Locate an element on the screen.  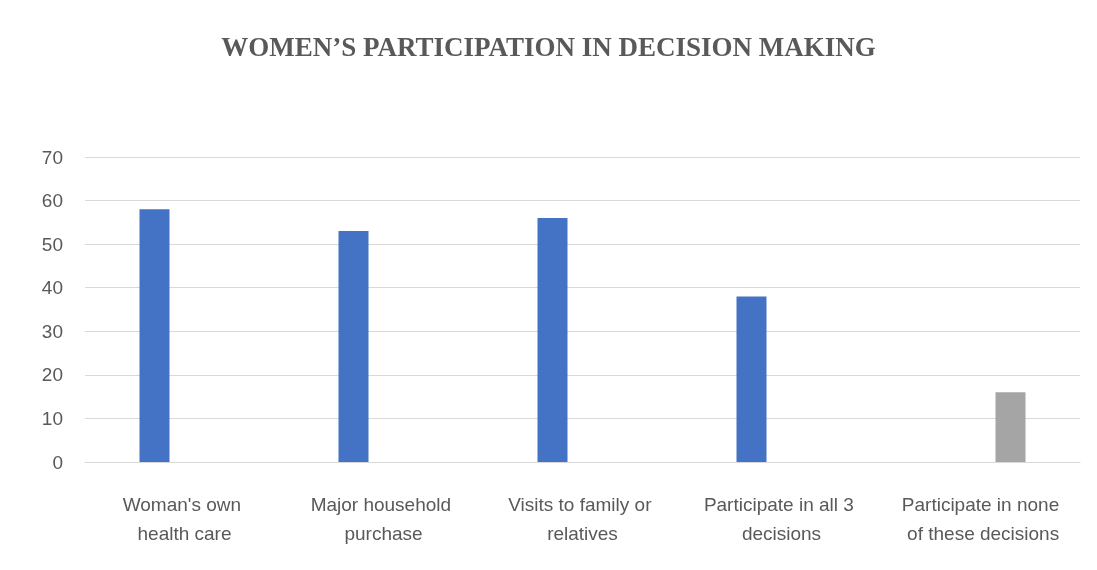
y-tick-label: 10 is located at coordinates (52, 418).